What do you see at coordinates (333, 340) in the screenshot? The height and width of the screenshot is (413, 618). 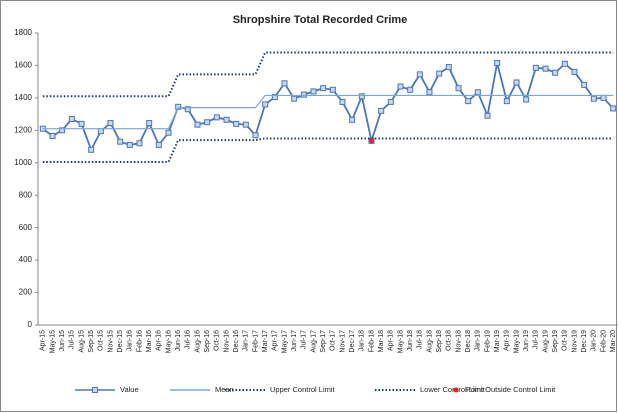 I see `x-tick-label: Oct-17` at bounding box center [333, 340].